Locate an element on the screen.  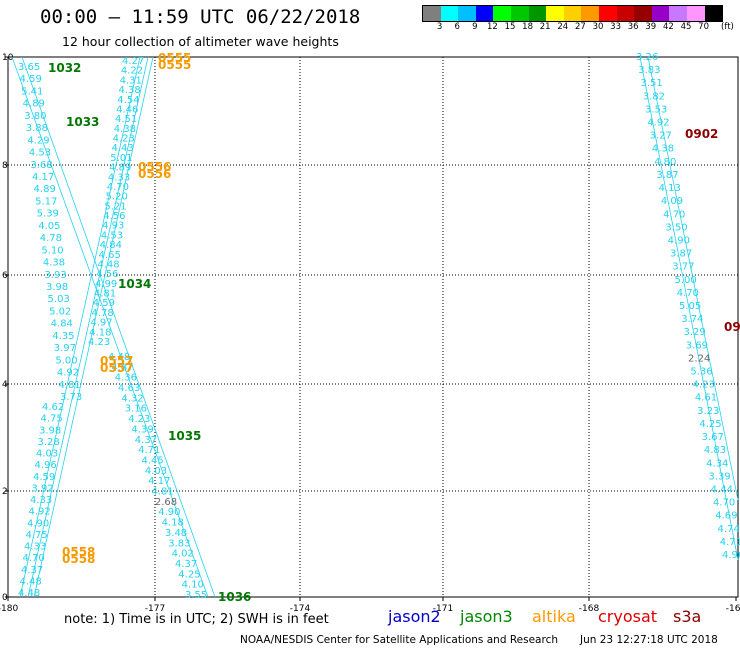
swh-value-label: 3.87 is located at coordinates (667, 175).